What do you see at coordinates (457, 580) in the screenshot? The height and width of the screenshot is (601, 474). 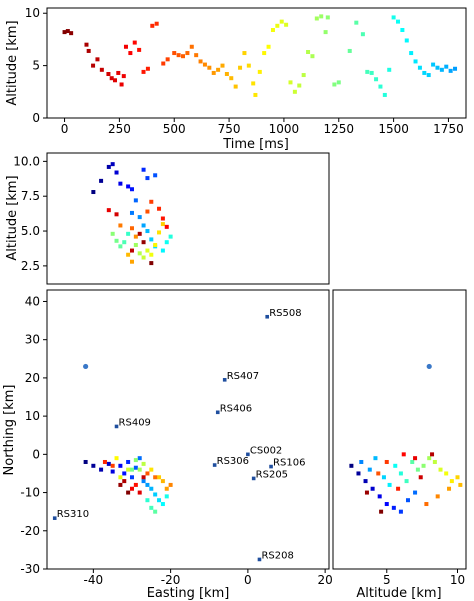 I see `x-tick-label: 10` at bounding box center [457, 580].